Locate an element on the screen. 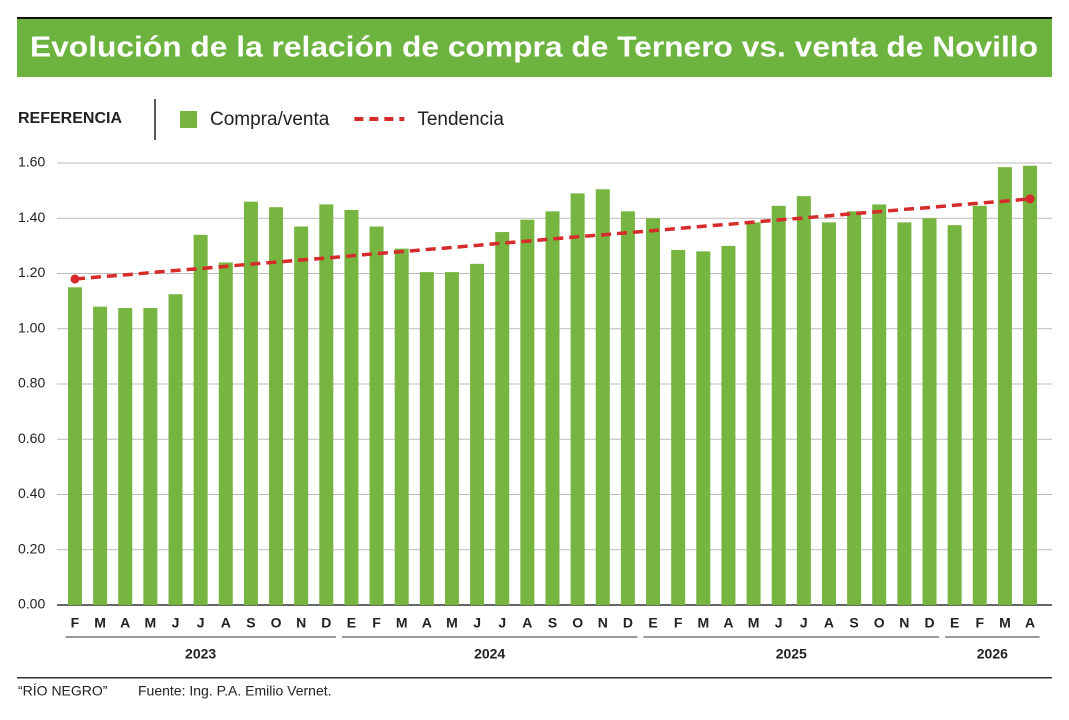 The image size is (1069, 720). footer-source: Fuente: Ing. P.A. Emilio Vernet. is located at coordinates (235, 691).